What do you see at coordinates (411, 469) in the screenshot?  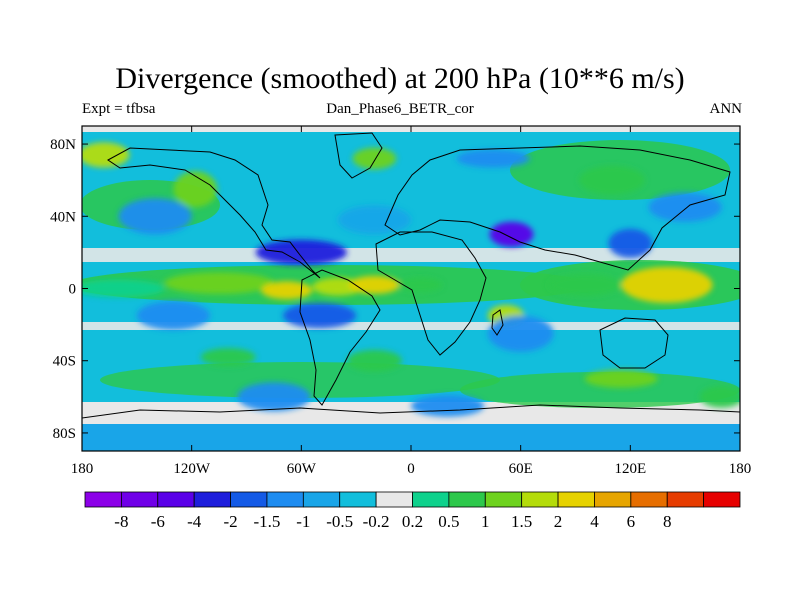 I see `lon-tick-label: 0` at bounding box center [411, 469].